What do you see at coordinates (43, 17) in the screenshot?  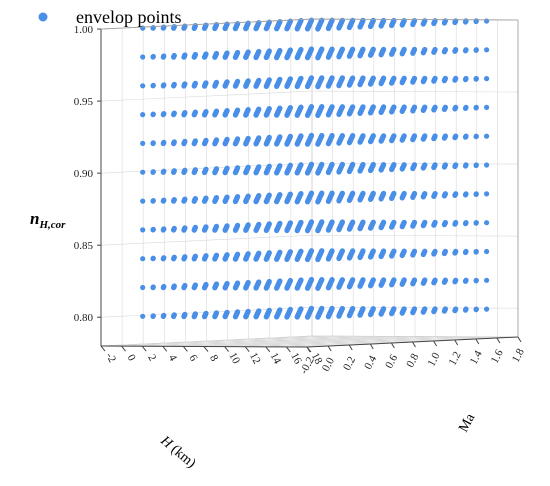 I see `legend-marker` at bounding box center [43, 17].